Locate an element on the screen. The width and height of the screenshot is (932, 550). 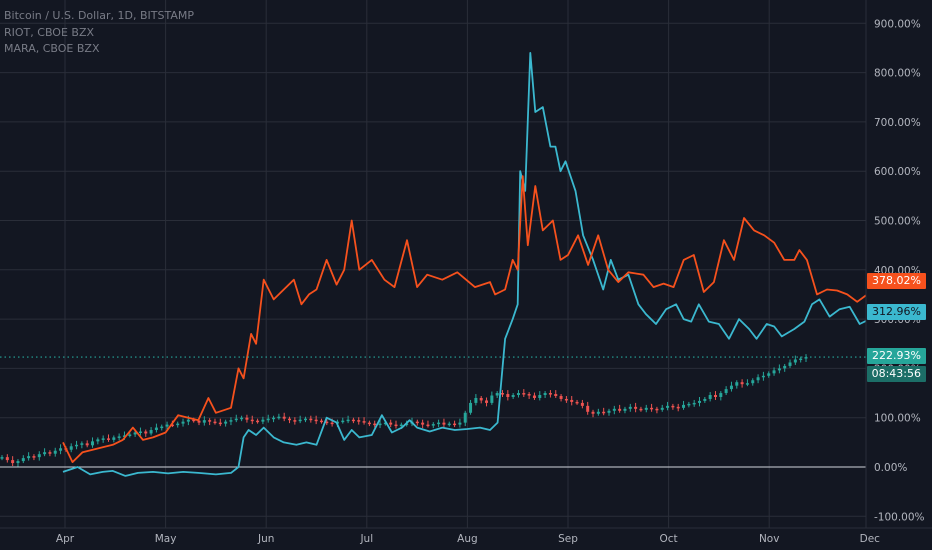
y-tick-label: 700.00% is located at coordinates (897, 123).